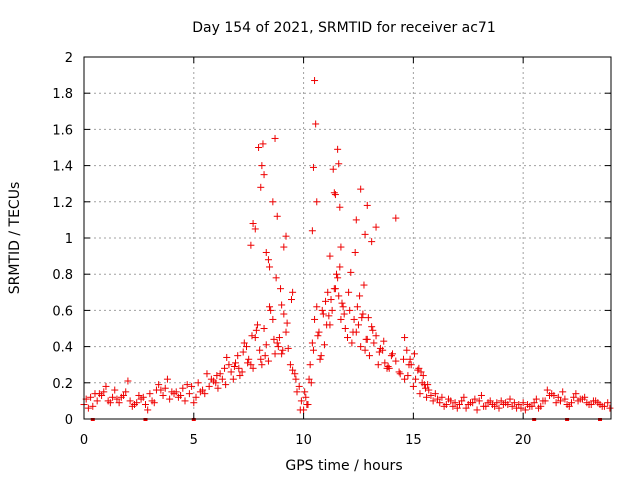  What do you see at coordinates (62, 311) in the screenshot?
I see `y-tick-label: 0.6` at bounding box center [62, 311].